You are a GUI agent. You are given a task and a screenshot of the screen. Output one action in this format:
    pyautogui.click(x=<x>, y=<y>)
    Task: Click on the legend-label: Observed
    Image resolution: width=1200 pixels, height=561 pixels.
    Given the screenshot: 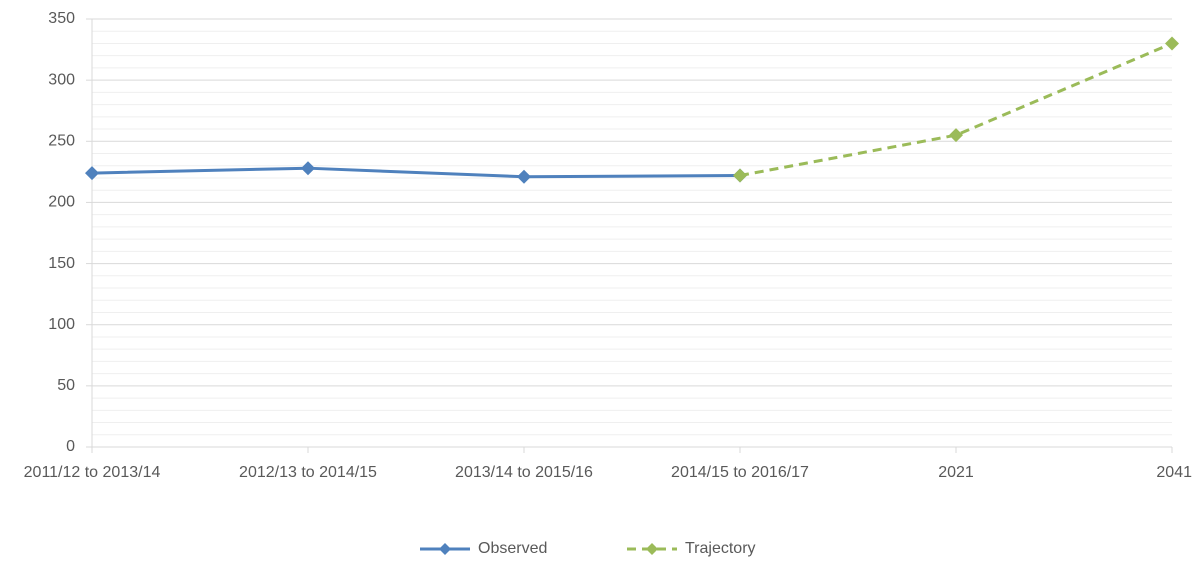 What is the action you would take?
    pyautogui.click(x=512, y=548)
    